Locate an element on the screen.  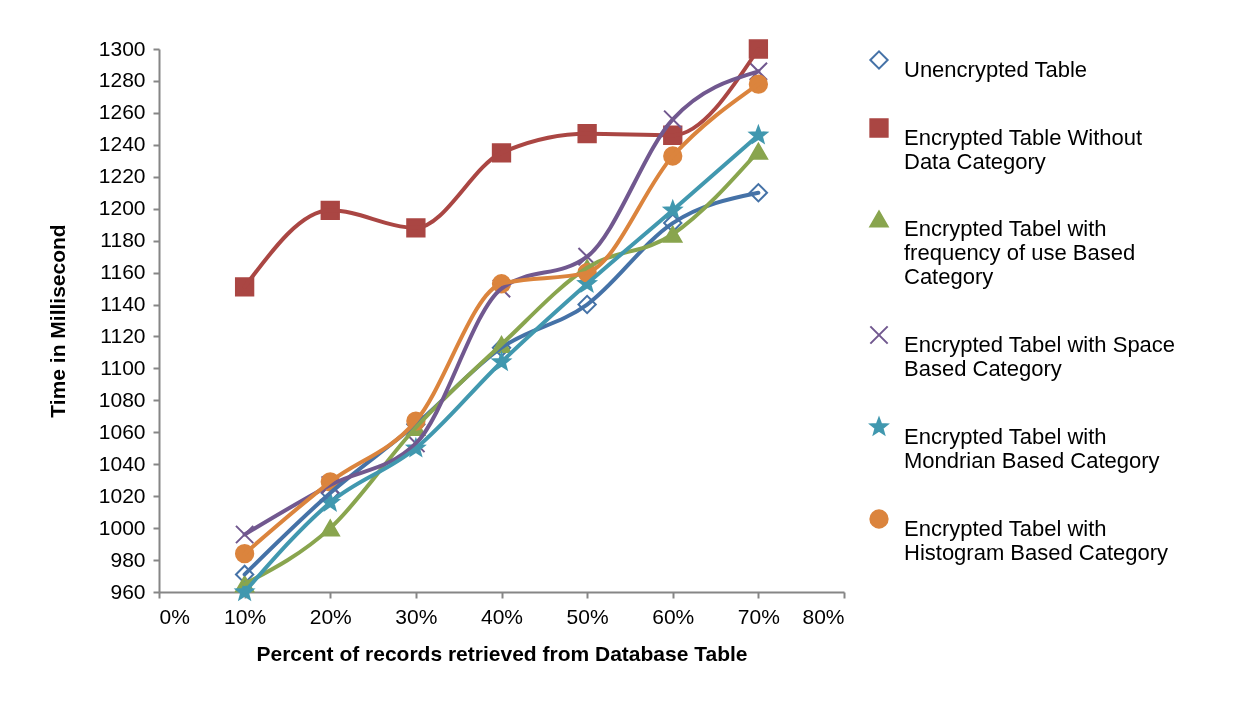
y-tick-label: 1240 is located at coordinates (122, 144).